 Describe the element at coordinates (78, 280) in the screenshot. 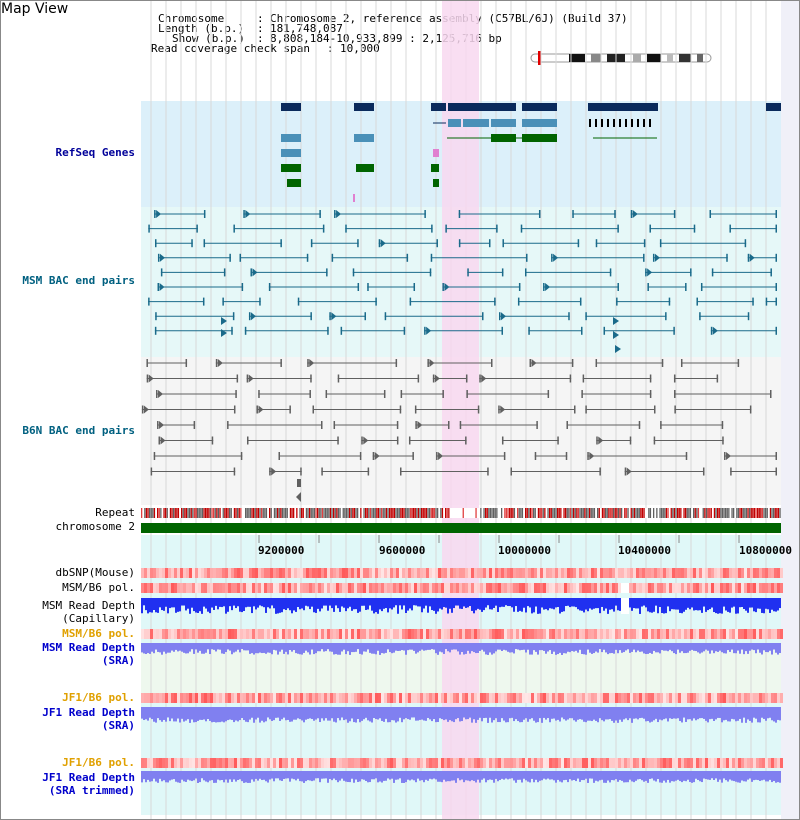

I see `msm-bac-label: MSM BAC end pairs` at that location.